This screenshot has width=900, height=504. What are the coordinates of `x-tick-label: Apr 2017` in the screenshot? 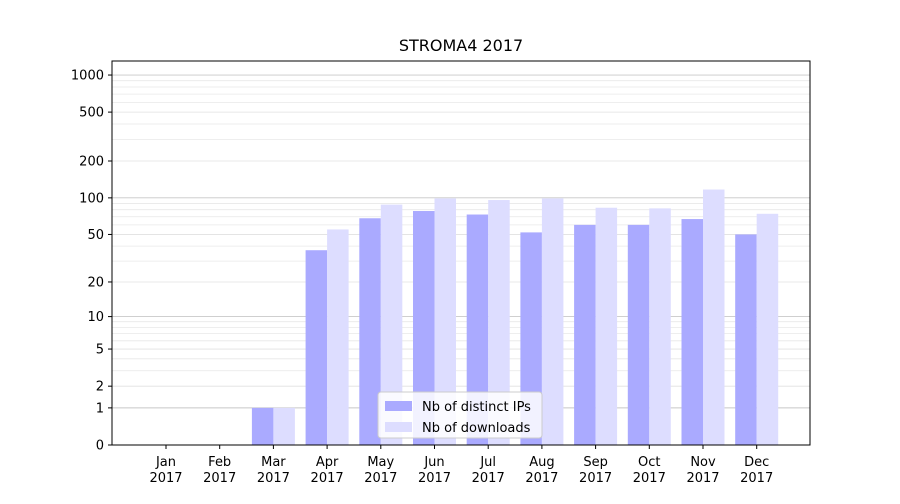 It's located at (327, 470).